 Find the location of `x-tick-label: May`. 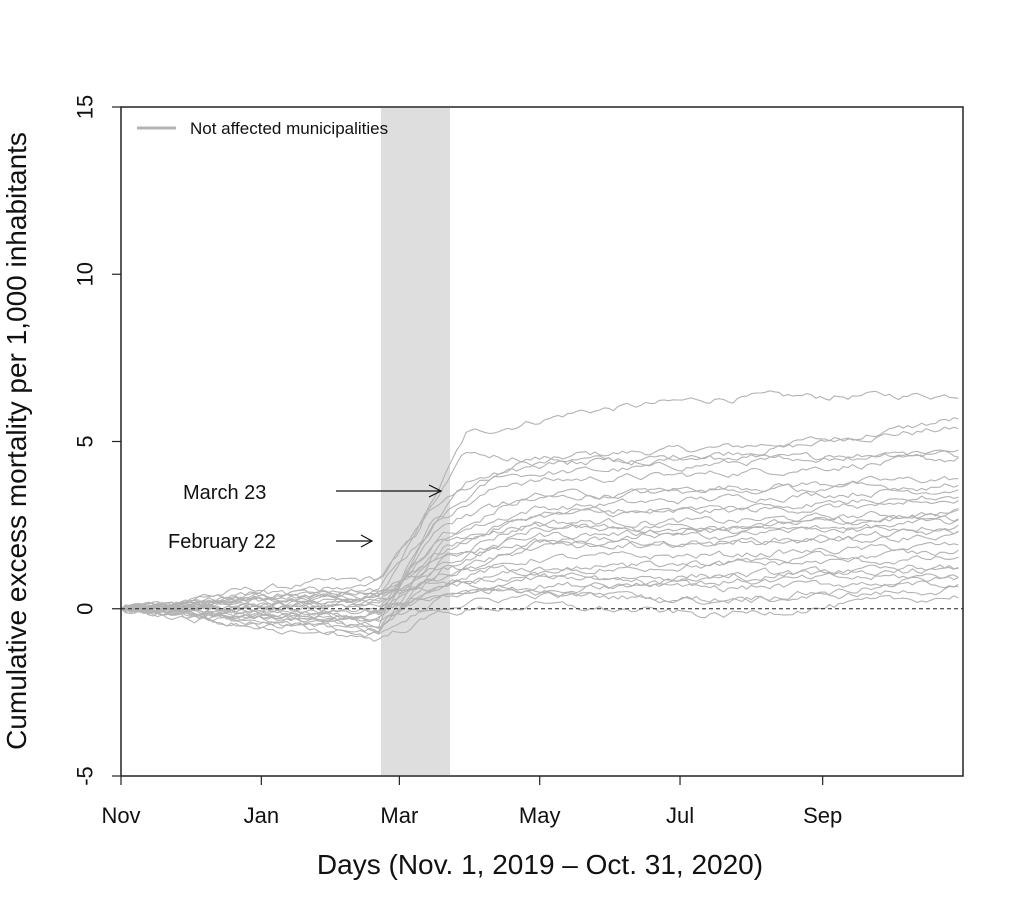

x-tick-label: May is located at coordinates (540, 815).